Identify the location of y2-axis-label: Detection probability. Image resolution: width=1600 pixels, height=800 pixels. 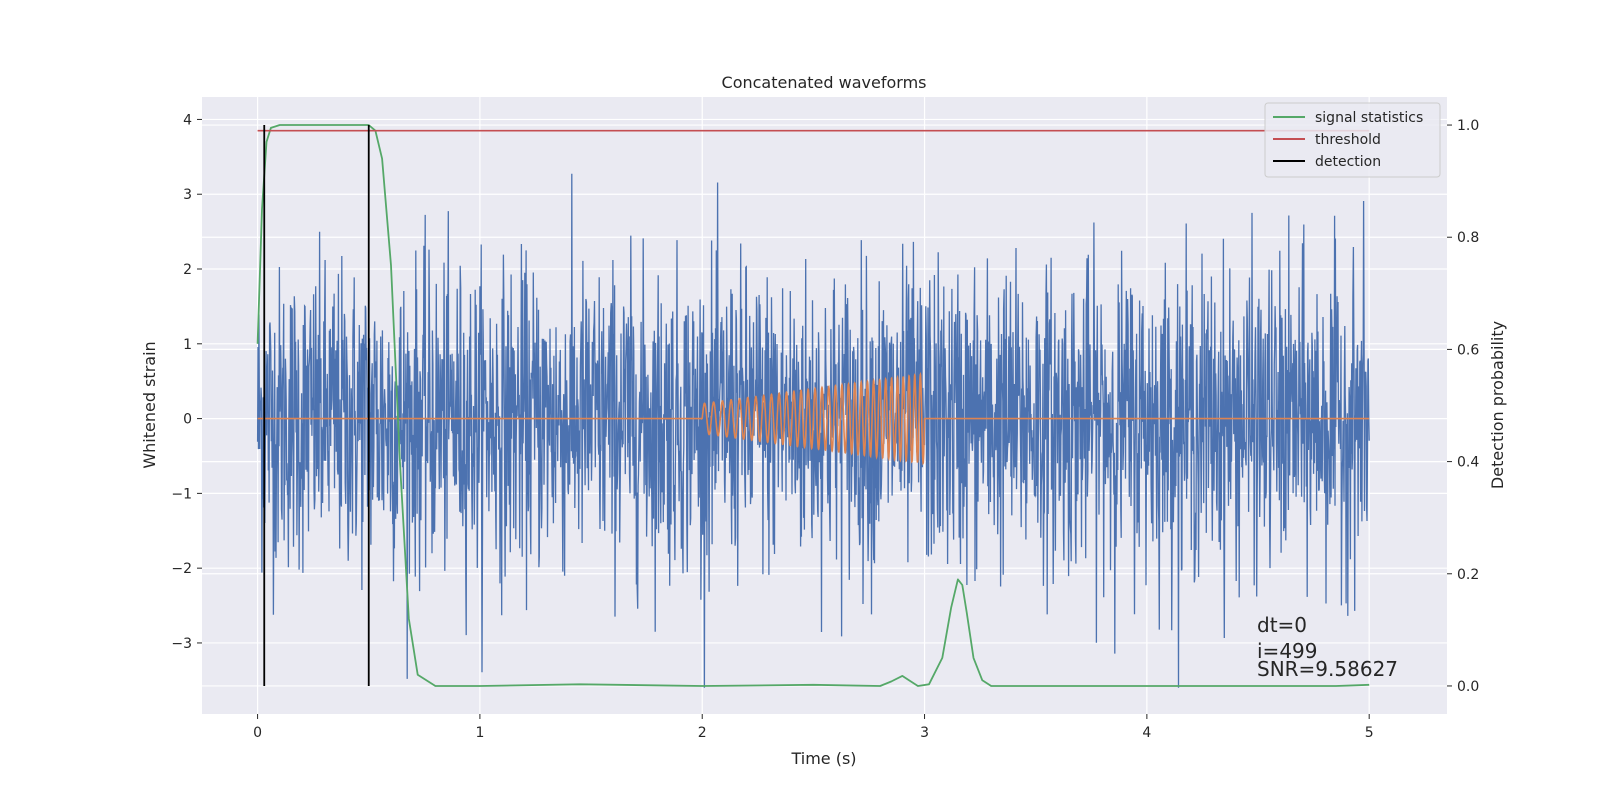
(1497, 405).